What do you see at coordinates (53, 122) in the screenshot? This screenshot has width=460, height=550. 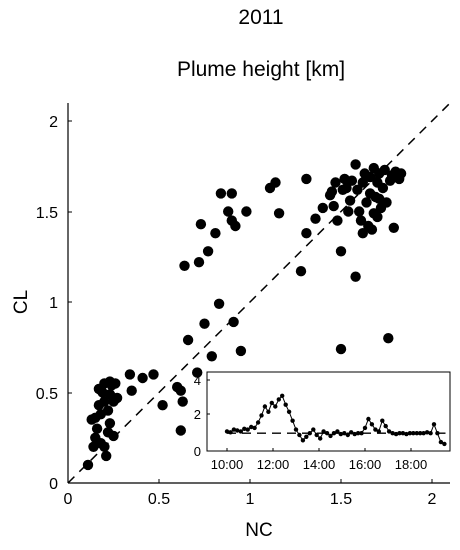 I see `y-tick-label-4: 2` at bounding box center [53, 122].